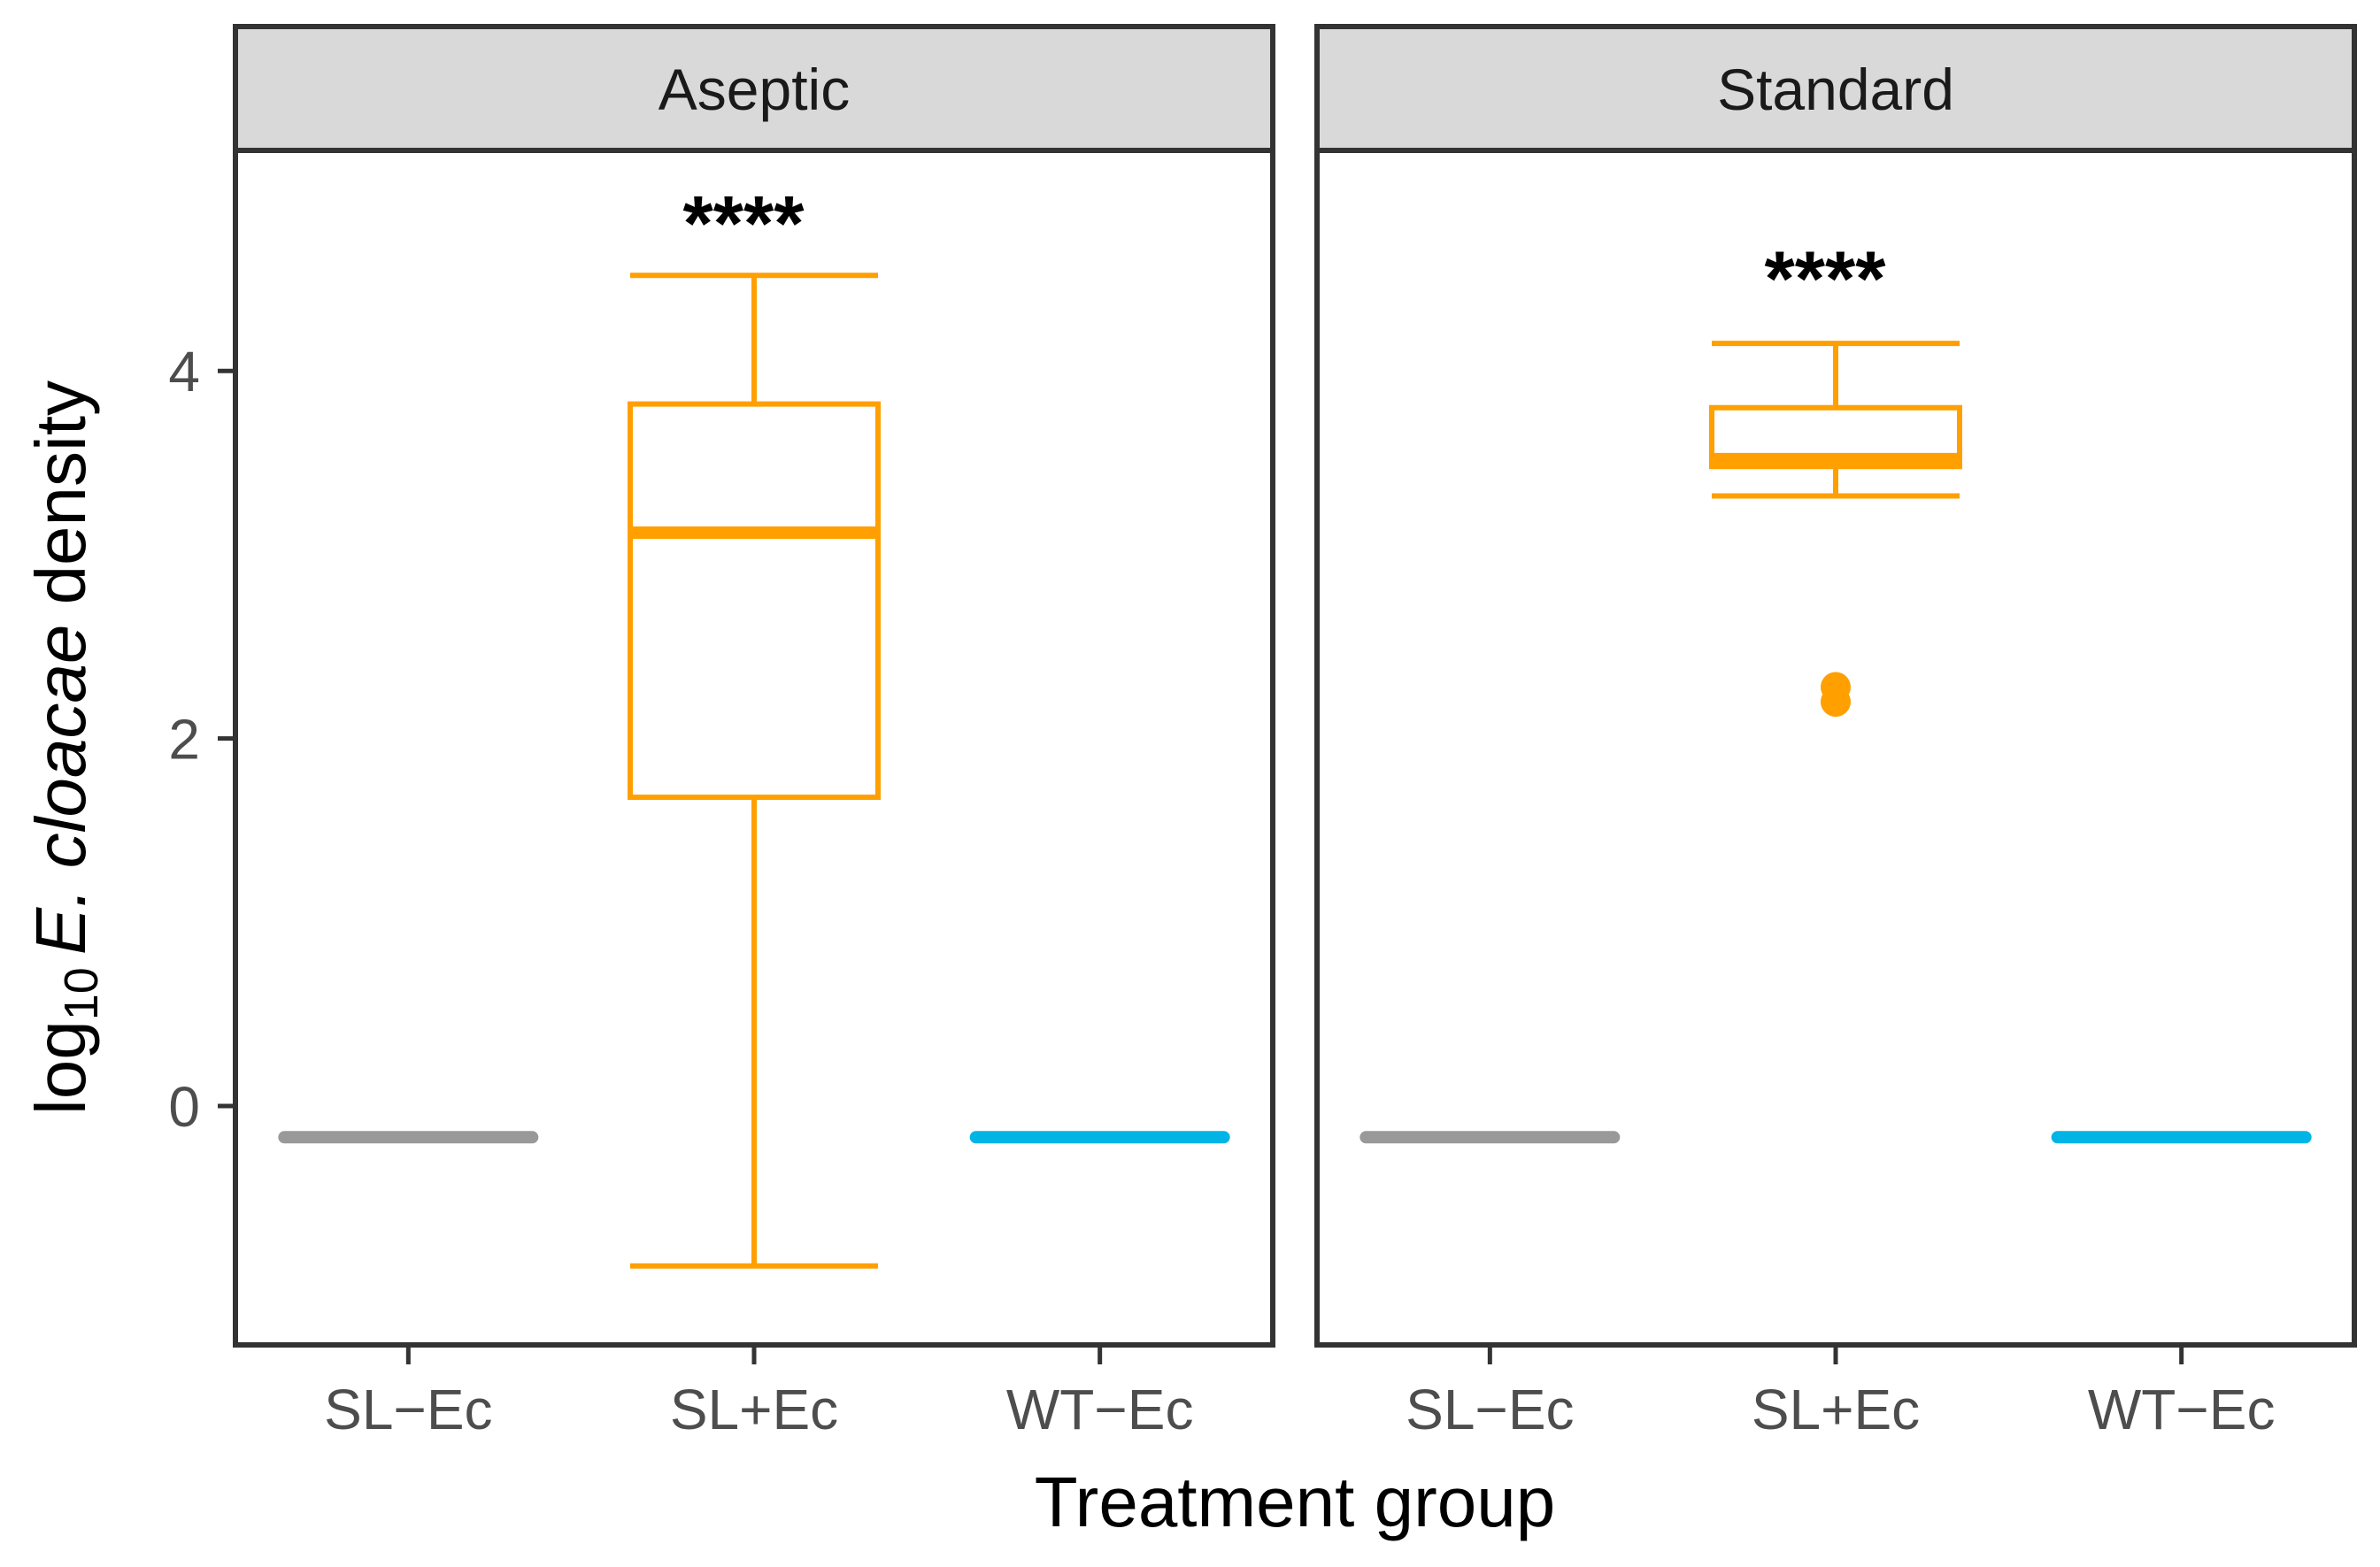  Describe the element at coordinates (60, 1067) in the screenshot. I see `y-axis-title-prefix: log` at that location.